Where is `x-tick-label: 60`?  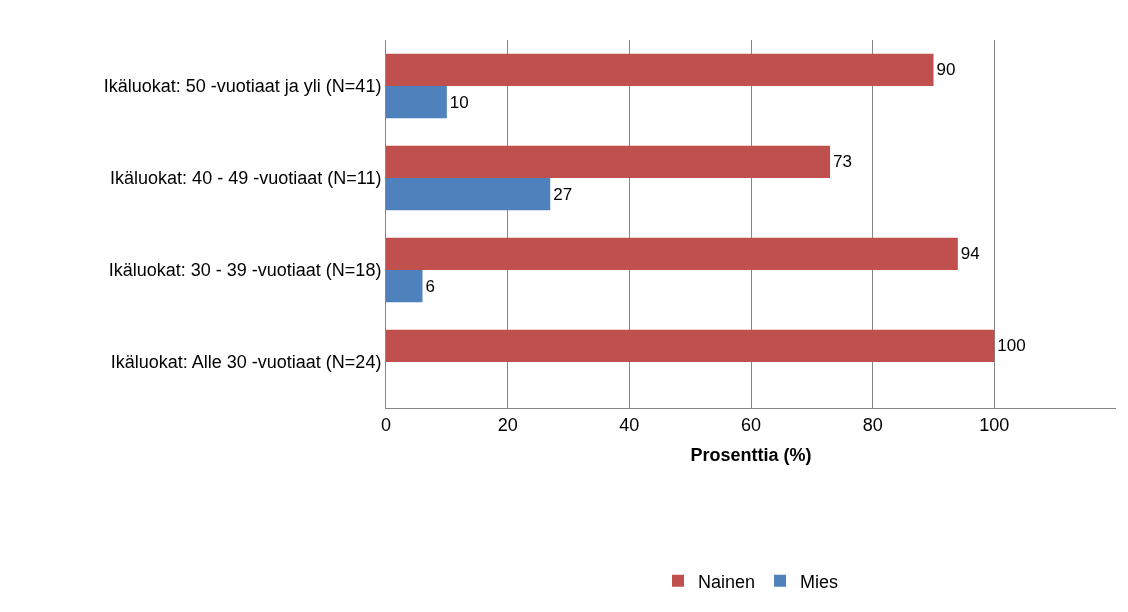 x-tick-label: 60 is located at coordinates (751, 424).